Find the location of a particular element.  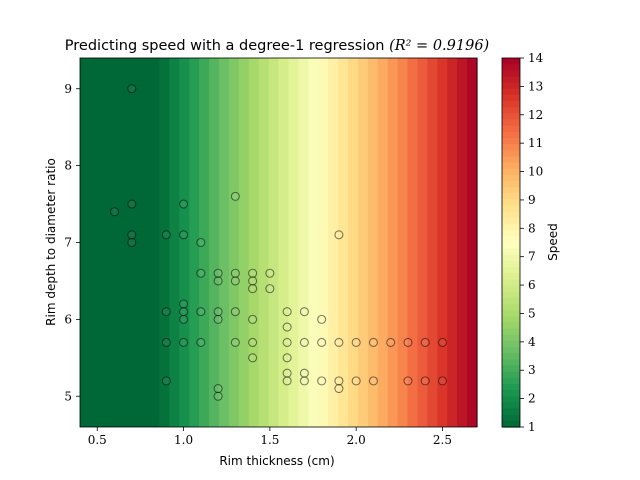

colorbar-frame is located at coordinates (511, 242).